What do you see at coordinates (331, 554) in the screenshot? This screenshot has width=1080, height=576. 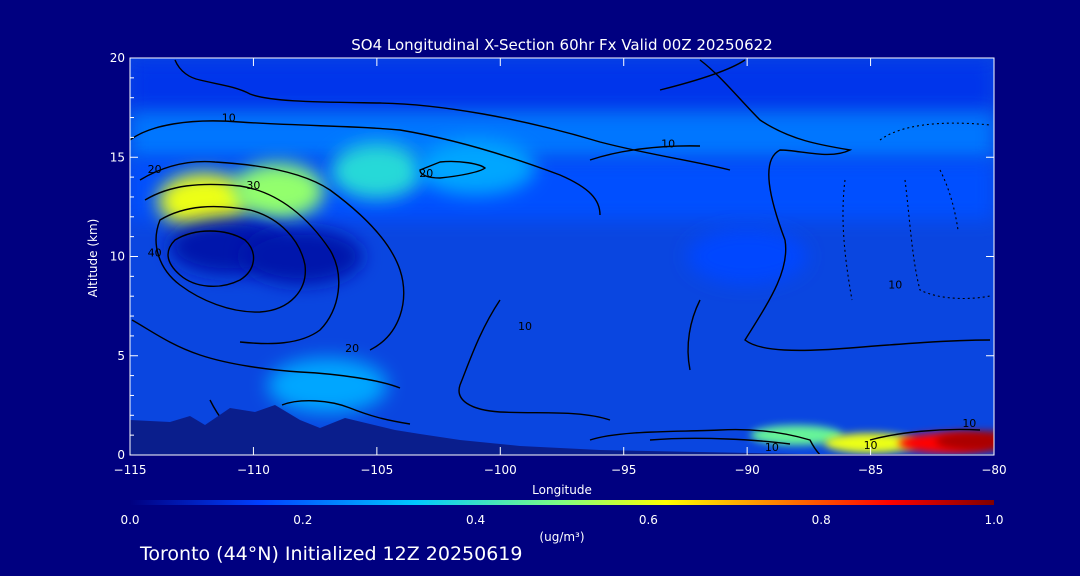 I see `footer-info: Toronto (44°N) Initialized 12Z 20250619` at bounding box center [331, 554].